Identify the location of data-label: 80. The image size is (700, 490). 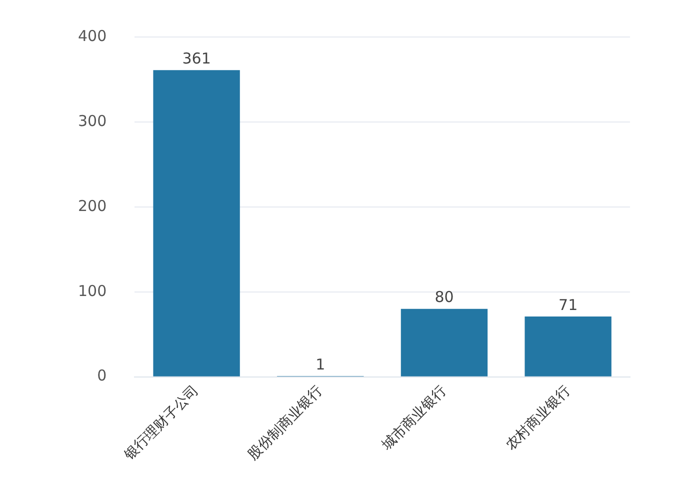
(444, 297).